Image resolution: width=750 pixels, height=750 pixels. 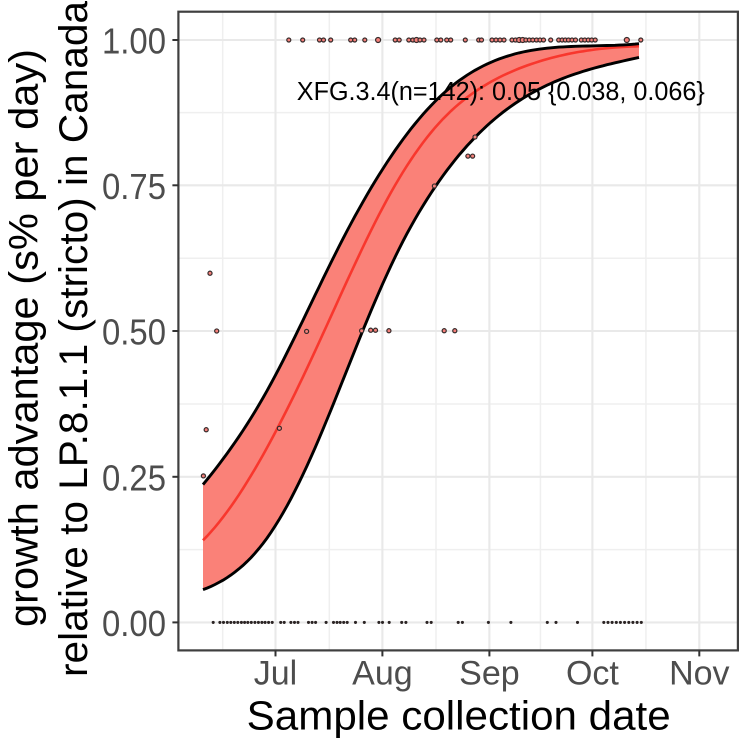 I want to click on svg-text: 1.00, so click(x=134, y=41).